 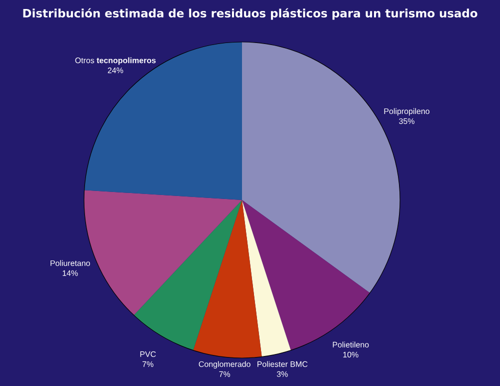 I want to click on chart-title: Distribución estimada de los residuos plásticos para un turismo usado, so click(x=250, y=14).